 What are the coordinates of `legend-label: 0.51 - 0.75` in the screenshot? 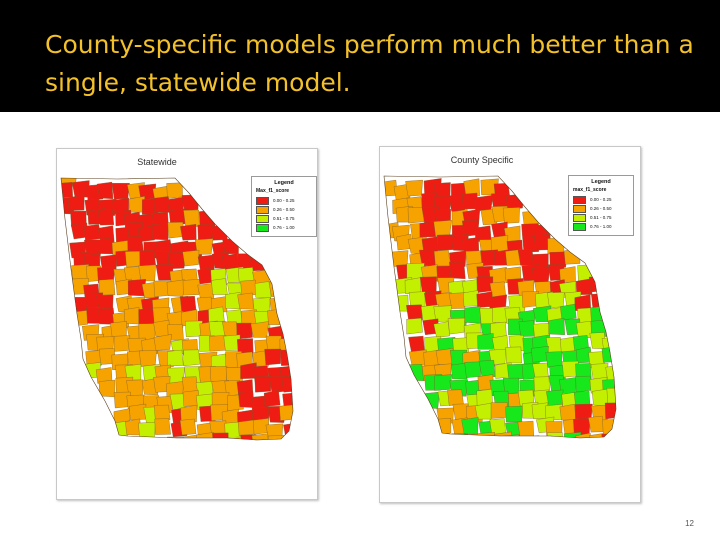 It's located at (601, 217).